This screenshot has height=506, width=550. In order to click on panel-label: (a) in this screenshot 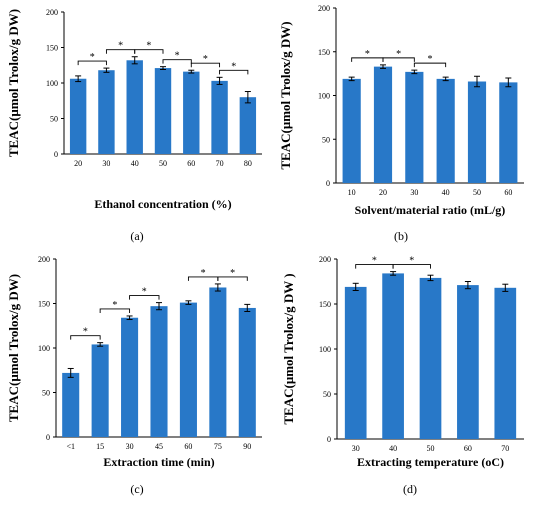, I will do `click(136, 236)`.